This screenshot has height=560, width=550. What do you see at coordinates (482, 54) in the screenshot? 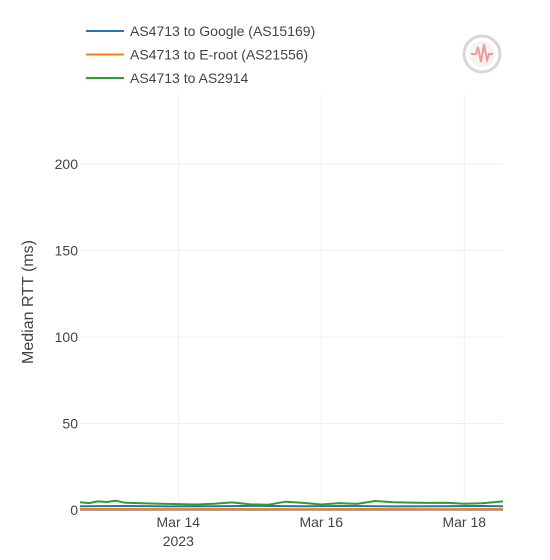
I see `seismograph-logo-icon` at bounding box center [482, 54].